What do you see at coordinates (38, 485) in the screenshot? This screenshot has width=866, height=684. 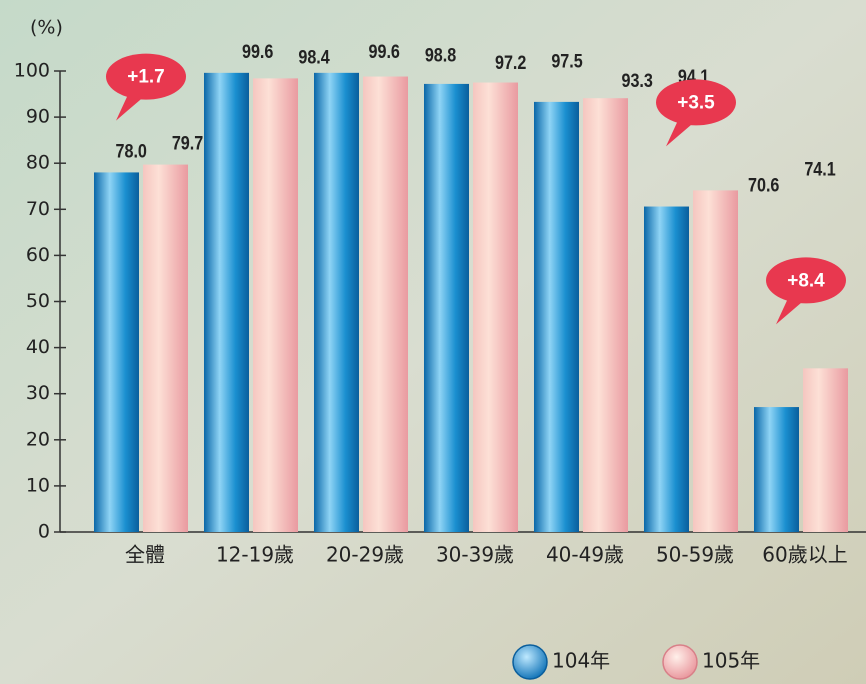 I see `y-tick-label: 10` at bounding box center [38, 485].